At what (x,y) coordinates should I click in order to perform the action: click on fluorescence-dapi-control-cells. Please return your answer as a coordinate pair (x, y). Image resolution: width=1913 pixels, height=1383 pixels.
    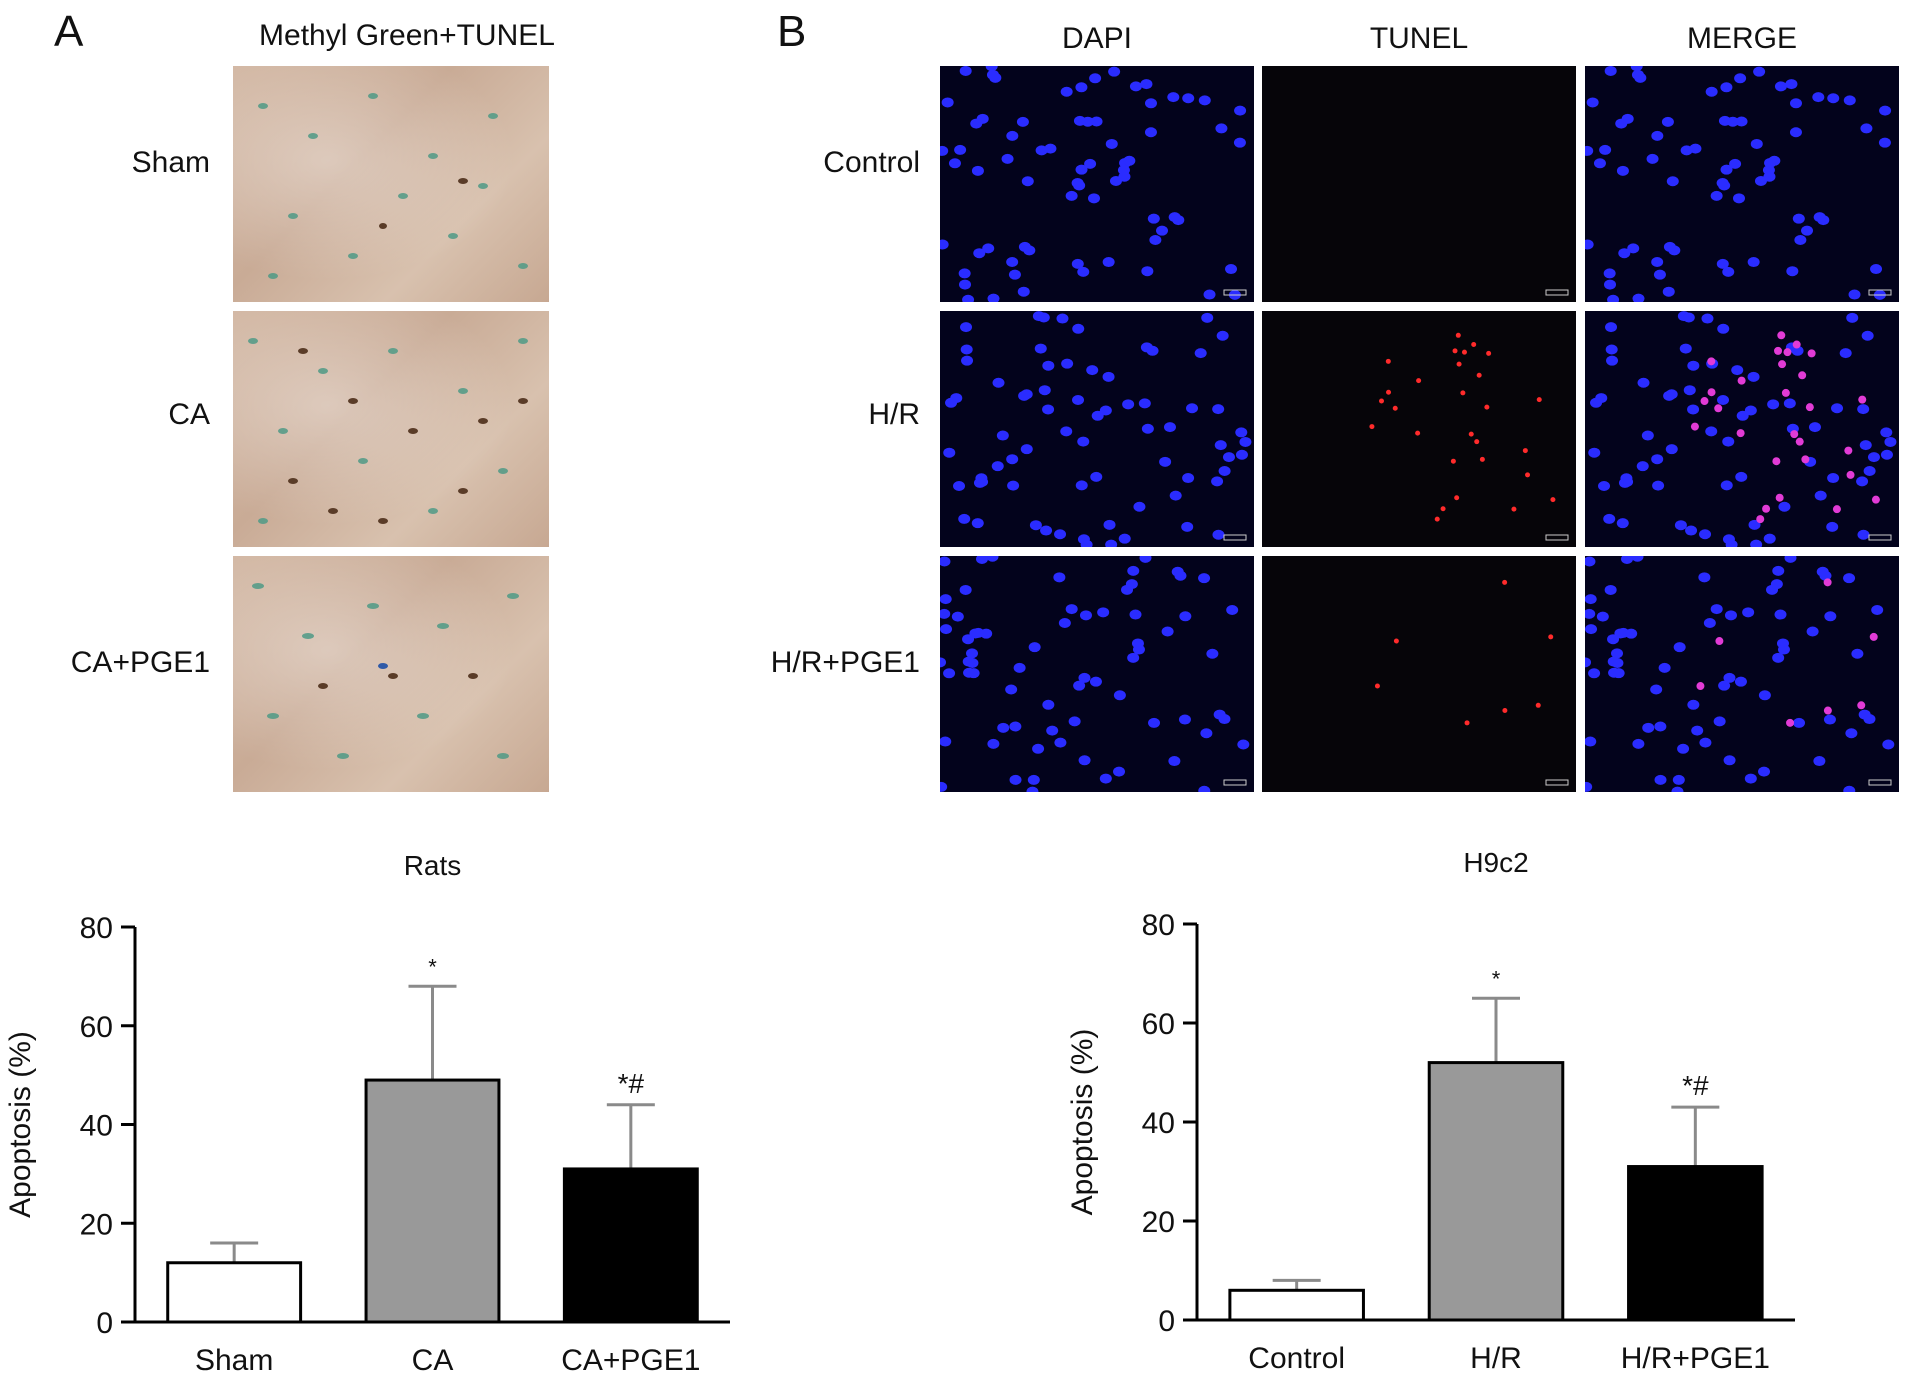
    Looking at the image, I should click on (1093, 184).